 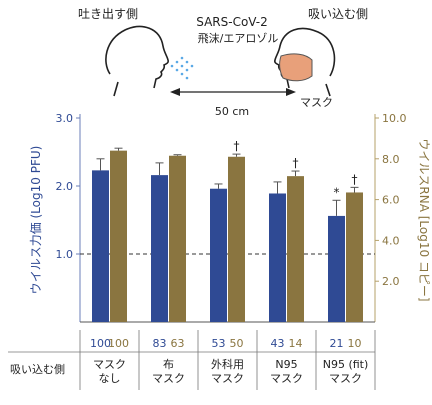 I want to click on inhaler-label: 吸い込む側, so click(x=338, y=14).